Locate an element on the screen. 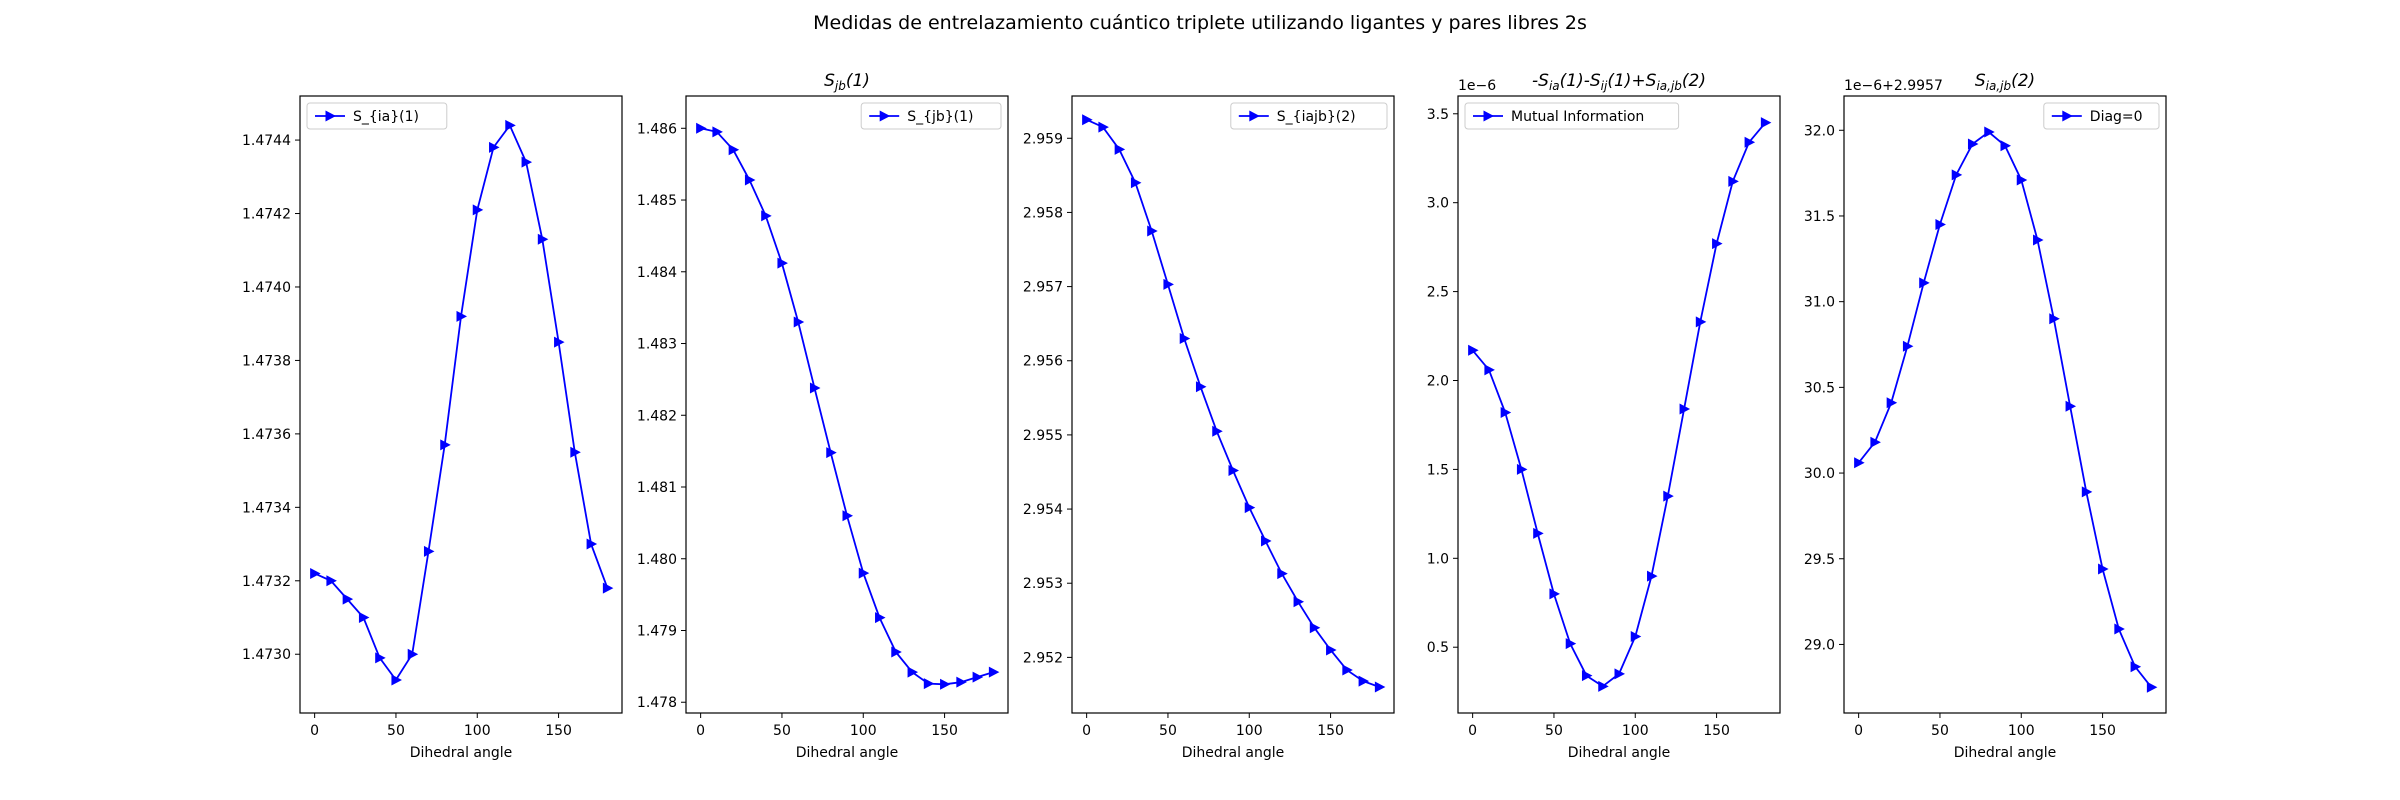 Image resolution: width=2400 pixels, height=800 pixels. y-tick-label: 29.0 is located at coordinates (1819, 645).